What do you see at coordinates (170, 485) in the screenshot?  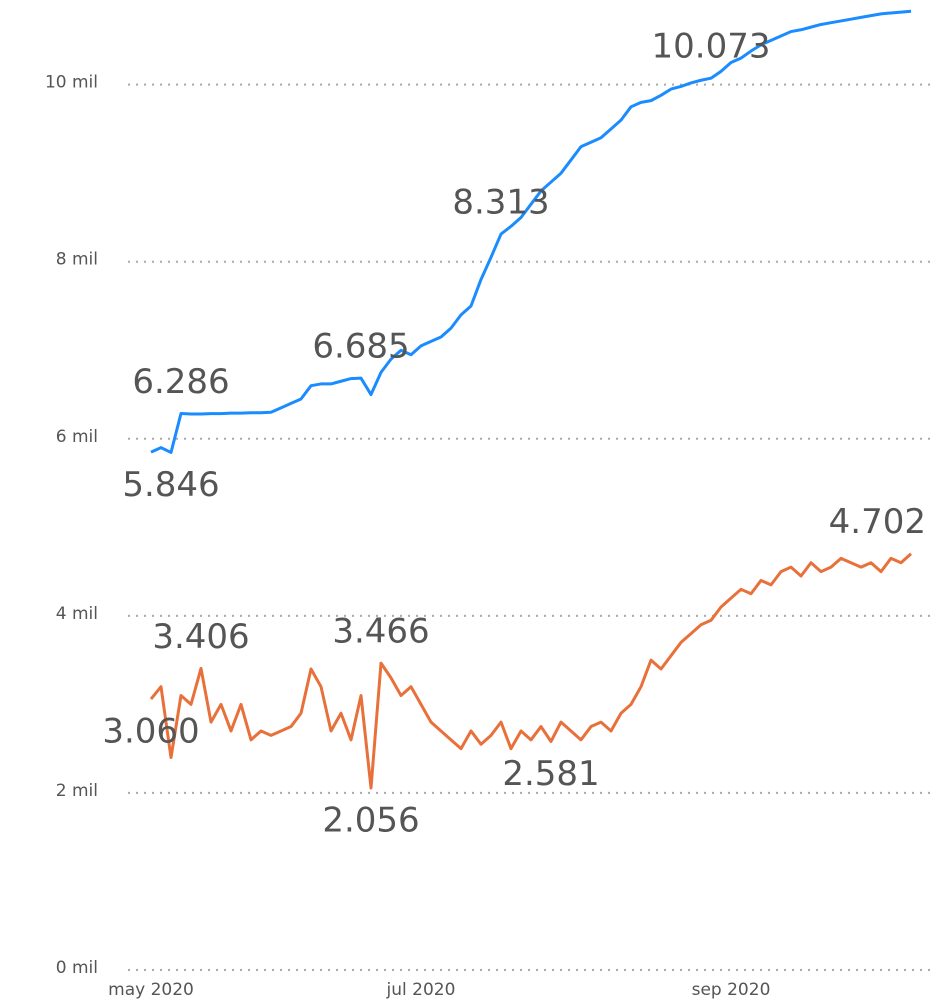 I see `data-label: 5.846` at bounding box center [170, 485].